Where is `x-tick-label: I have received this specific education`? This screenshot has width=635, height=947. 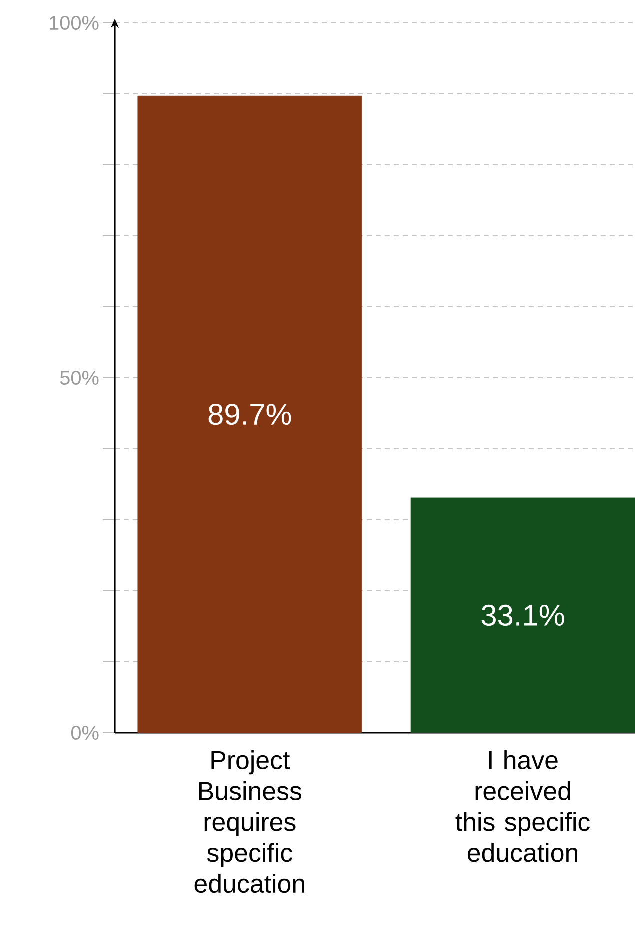
x-tick-label: I have received this specific education is located at coordinates (523, 806).